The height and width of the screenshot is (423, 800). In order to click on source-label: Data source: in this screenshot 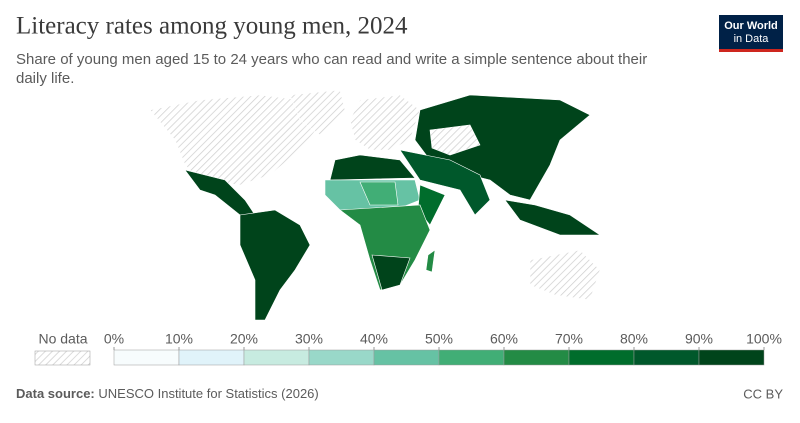, I will do `click(55, 393)`.